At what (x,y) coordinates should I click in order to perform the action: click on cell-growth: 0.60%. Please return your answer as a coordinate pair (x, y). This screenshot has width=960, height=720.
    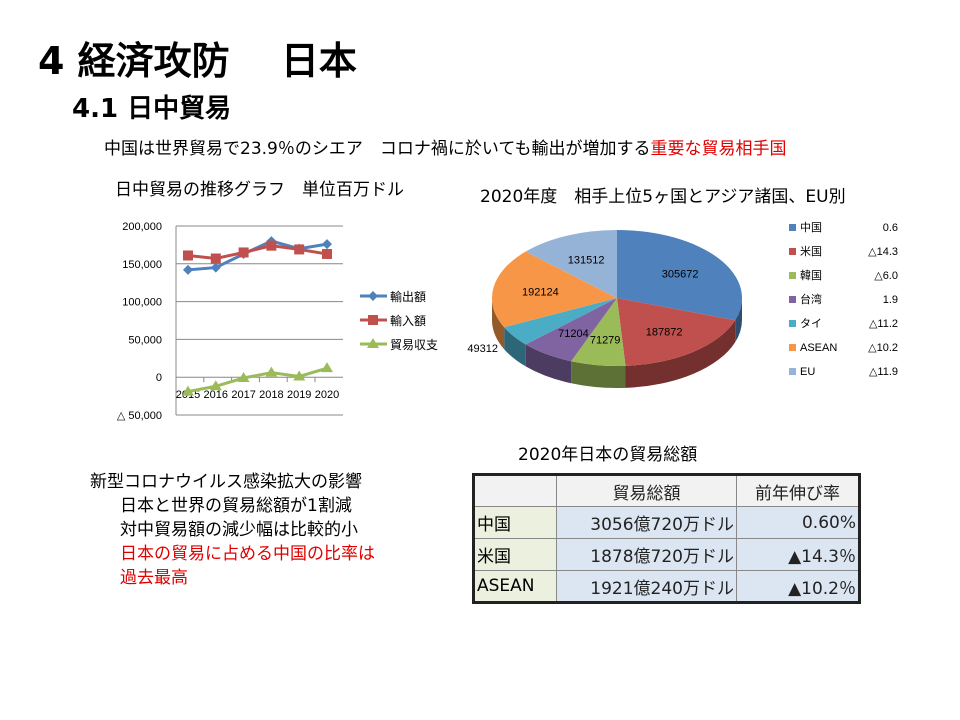
    Looking at the image, I should click on (798, 522).